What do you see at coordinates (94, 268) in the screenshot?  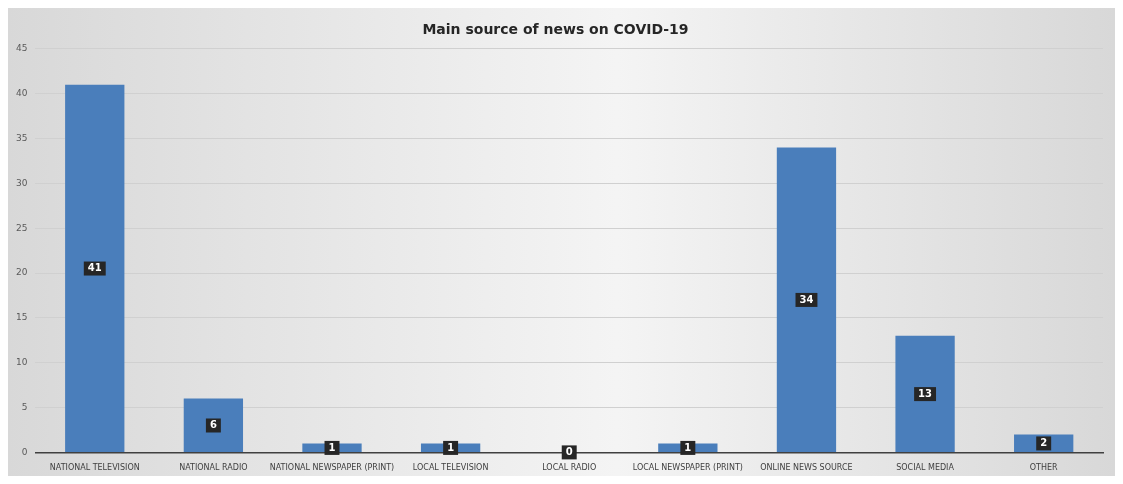 I see `data-label: 41` at bounding box center [94, 268].